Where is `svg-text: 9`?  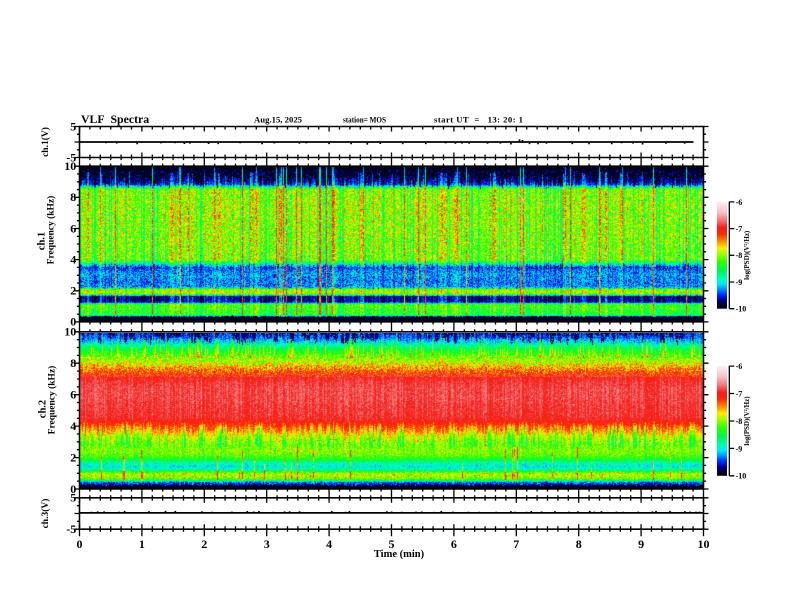
svg-text: 9 is located at coordinates (641, 544).